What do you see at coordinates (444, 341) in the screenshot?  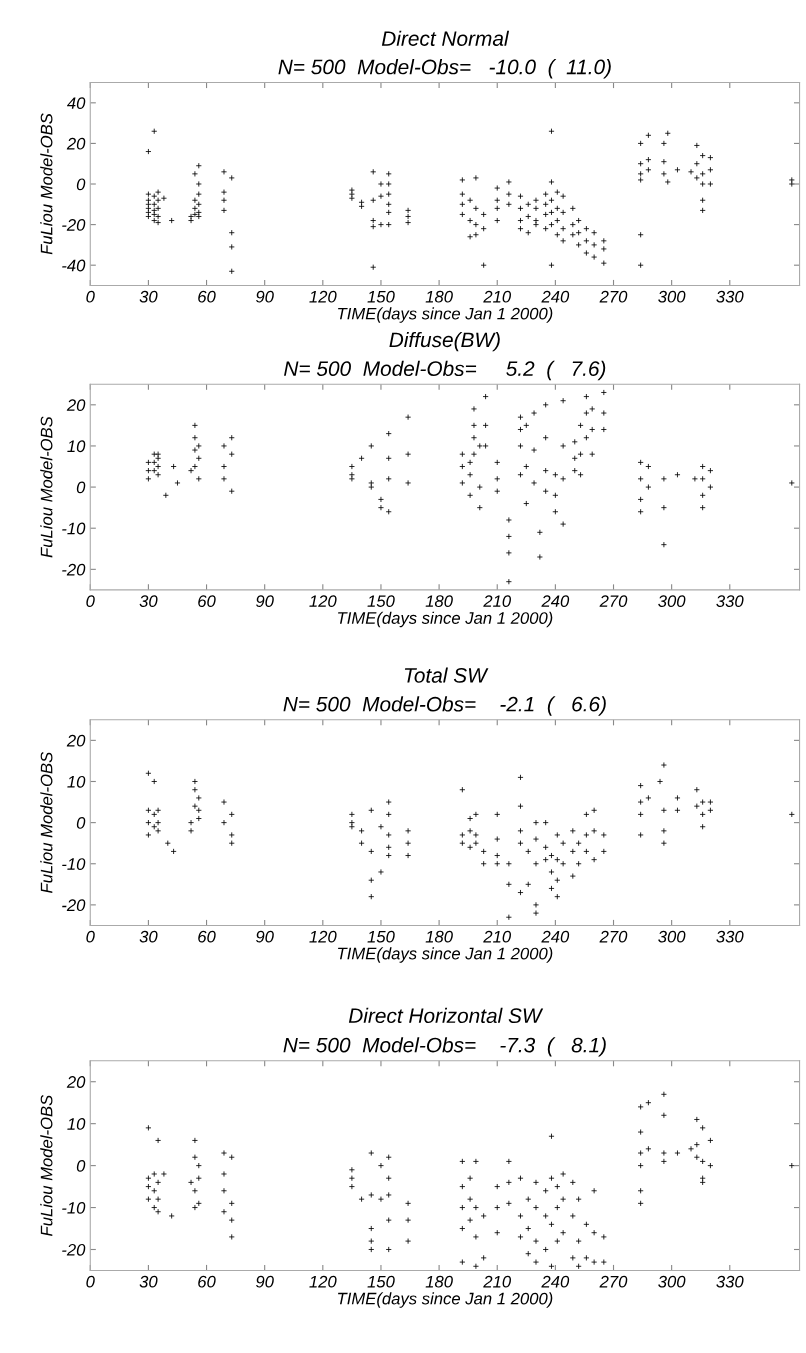 I see `chart-title: Diffuse(BW)` at bounding box center [444, 341].